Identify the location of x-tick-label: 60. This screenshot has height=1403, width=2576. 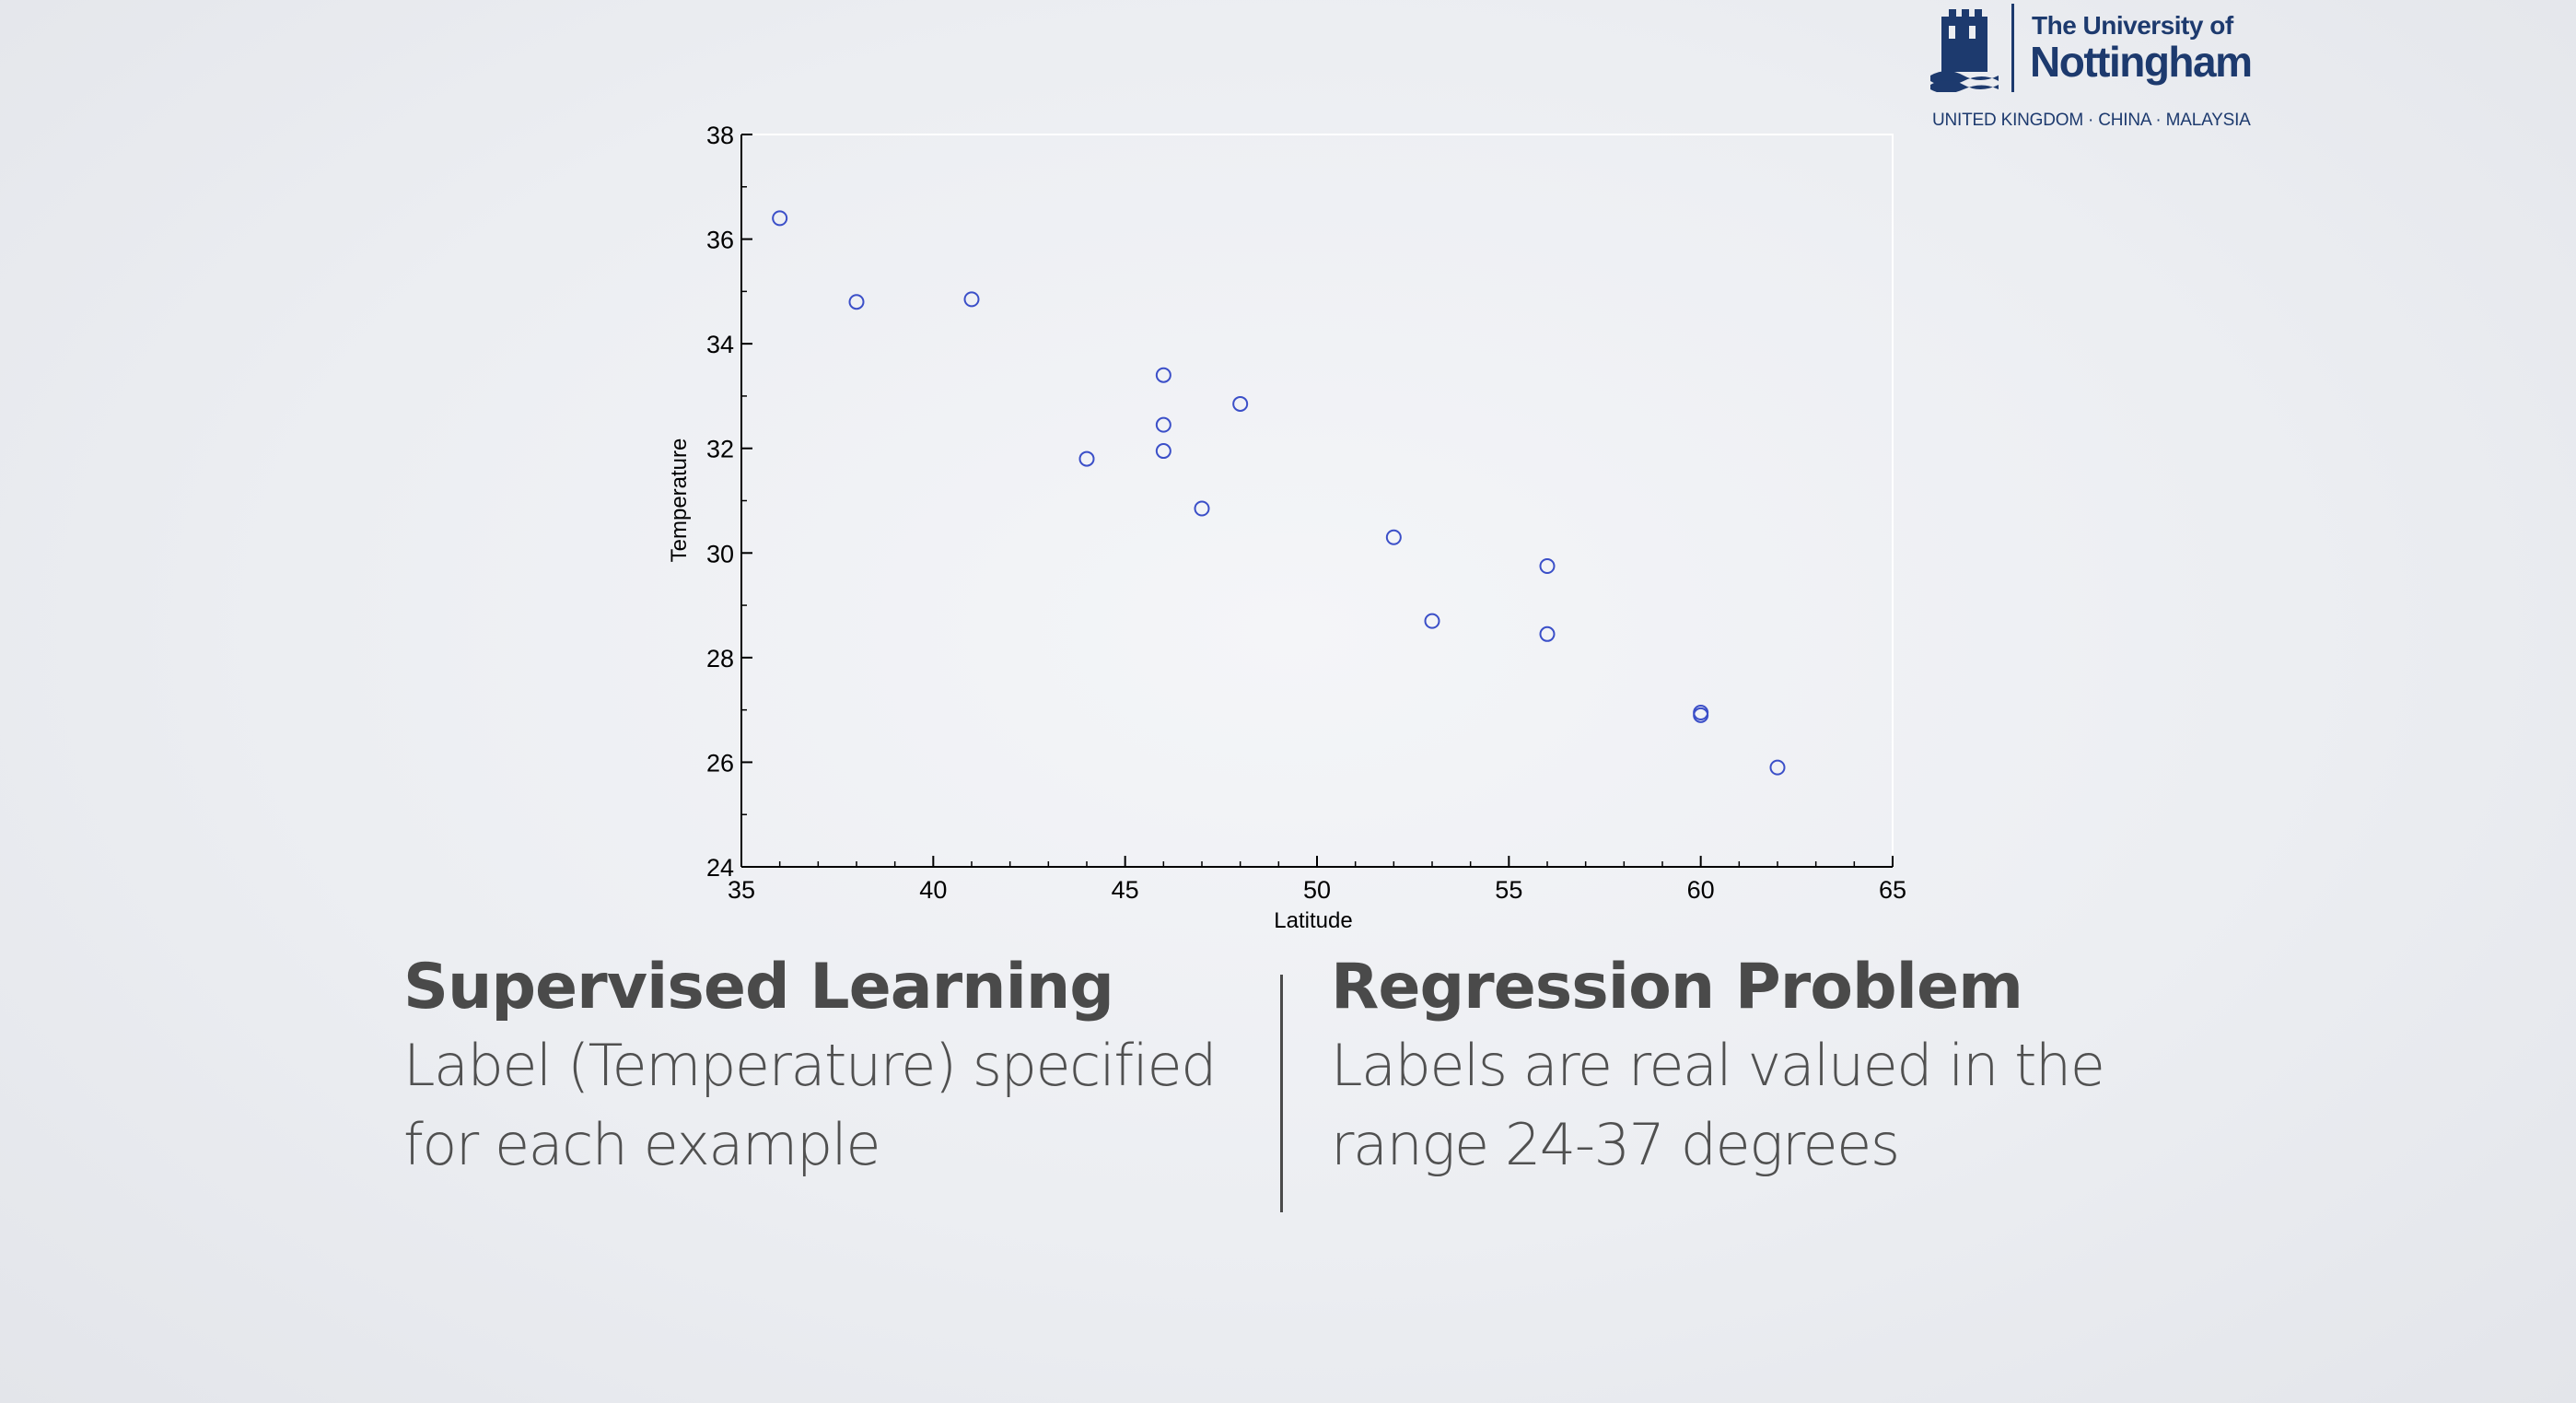
(1701, 890).